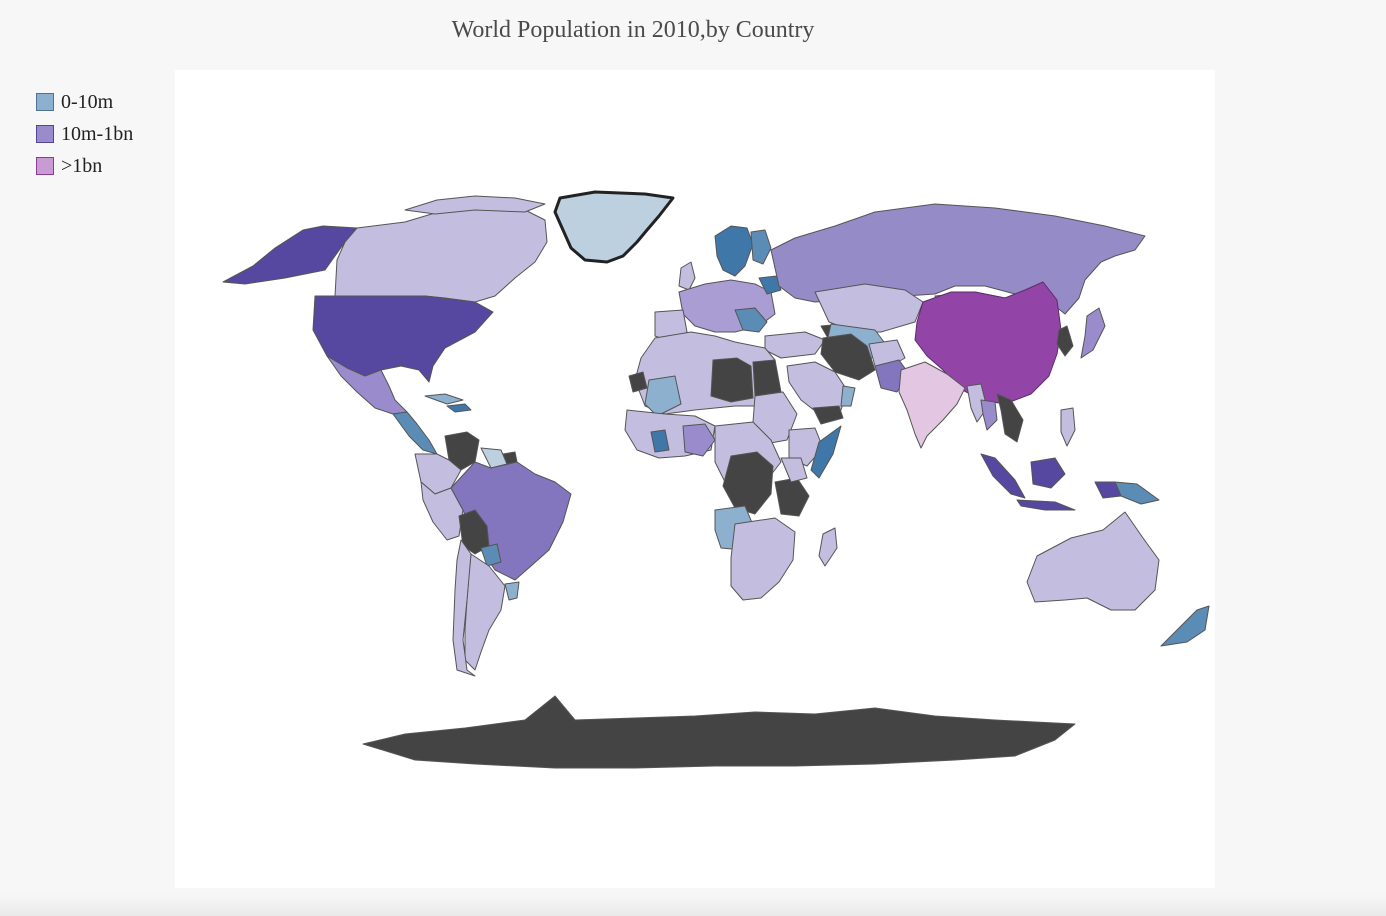 Image resolution: width=1386 pixels, height=916 pixels. What do you see at coordinates (770, 285) in the screenshot?
I see `country-belarus` at bounding box center [770, 285].